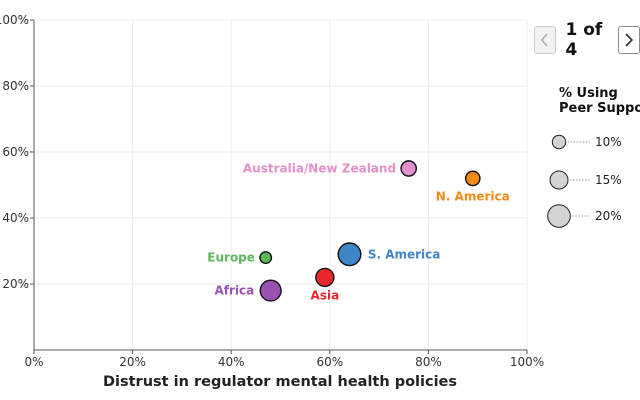  What do you see at coordinates (473, 197) in the screenshot?
I see `point-label: N. America` at bounding box center [473, 197].